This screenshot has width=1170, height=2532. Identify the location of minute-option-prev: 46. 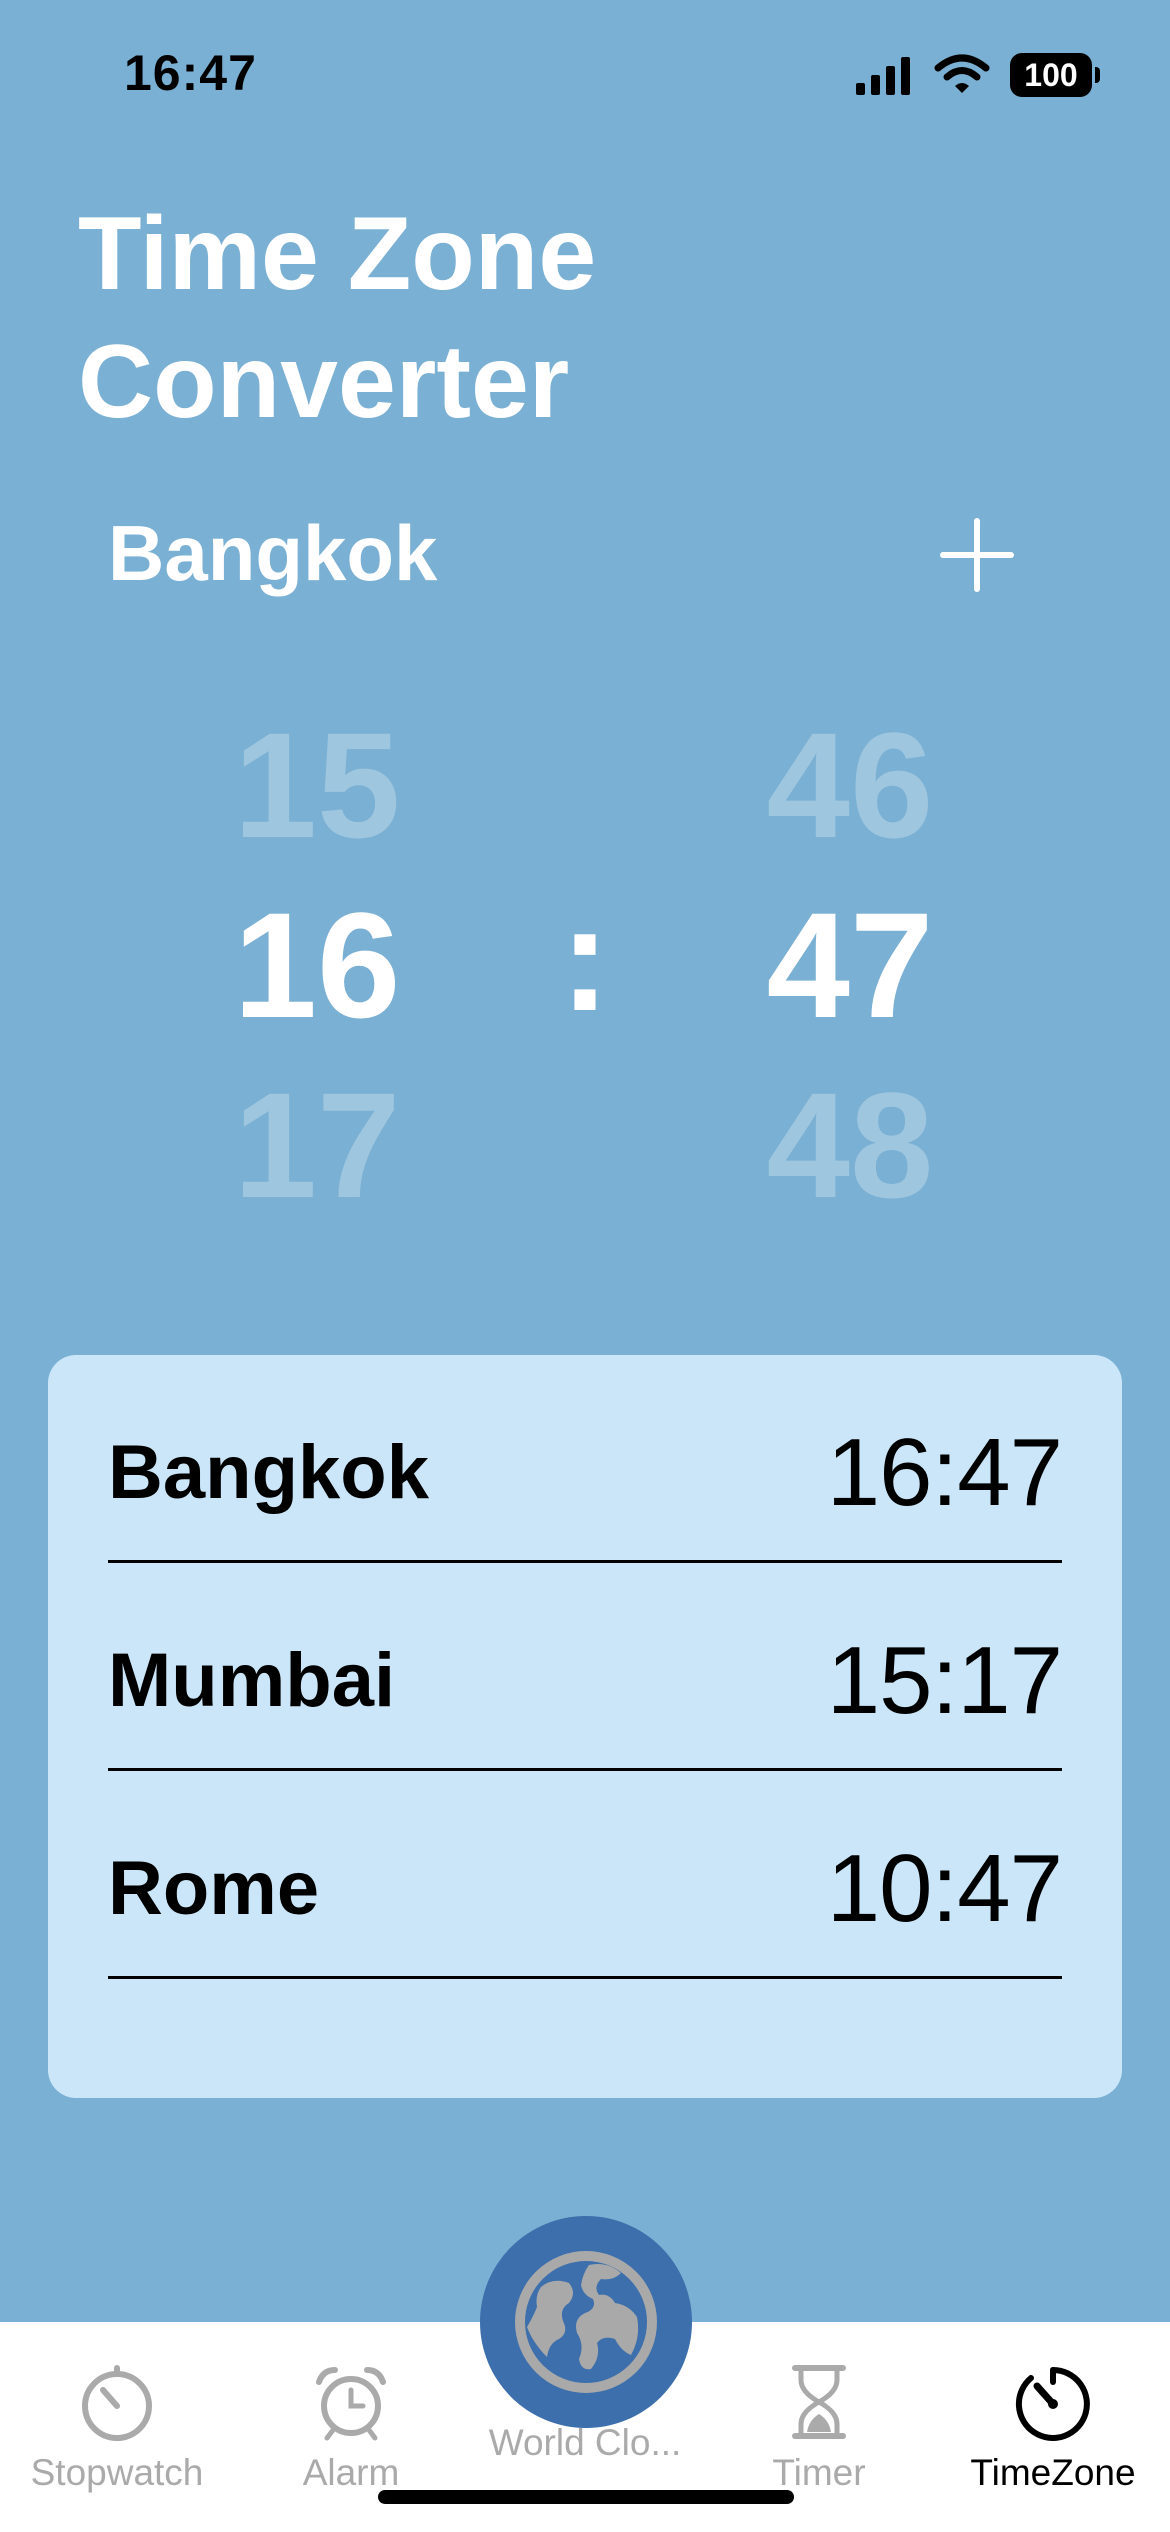
(850, 785).